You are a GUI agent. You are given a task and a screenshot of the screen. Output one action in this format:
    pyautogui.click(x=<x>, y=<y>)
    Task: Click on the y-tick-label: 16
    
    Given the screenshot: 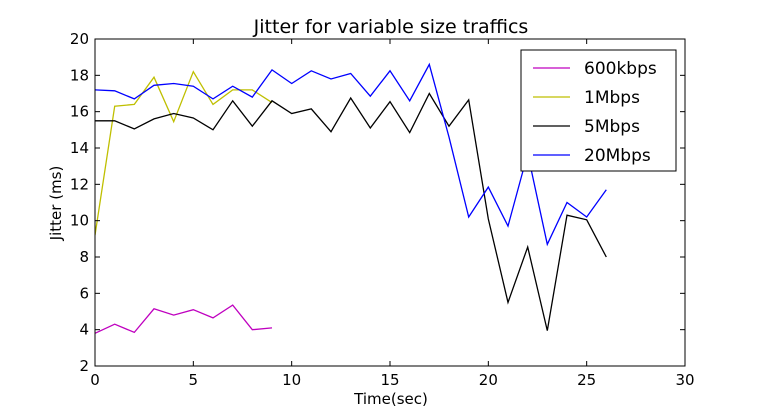 What is the action you would take?
    pyautogui.click(x=79, y=112)
    